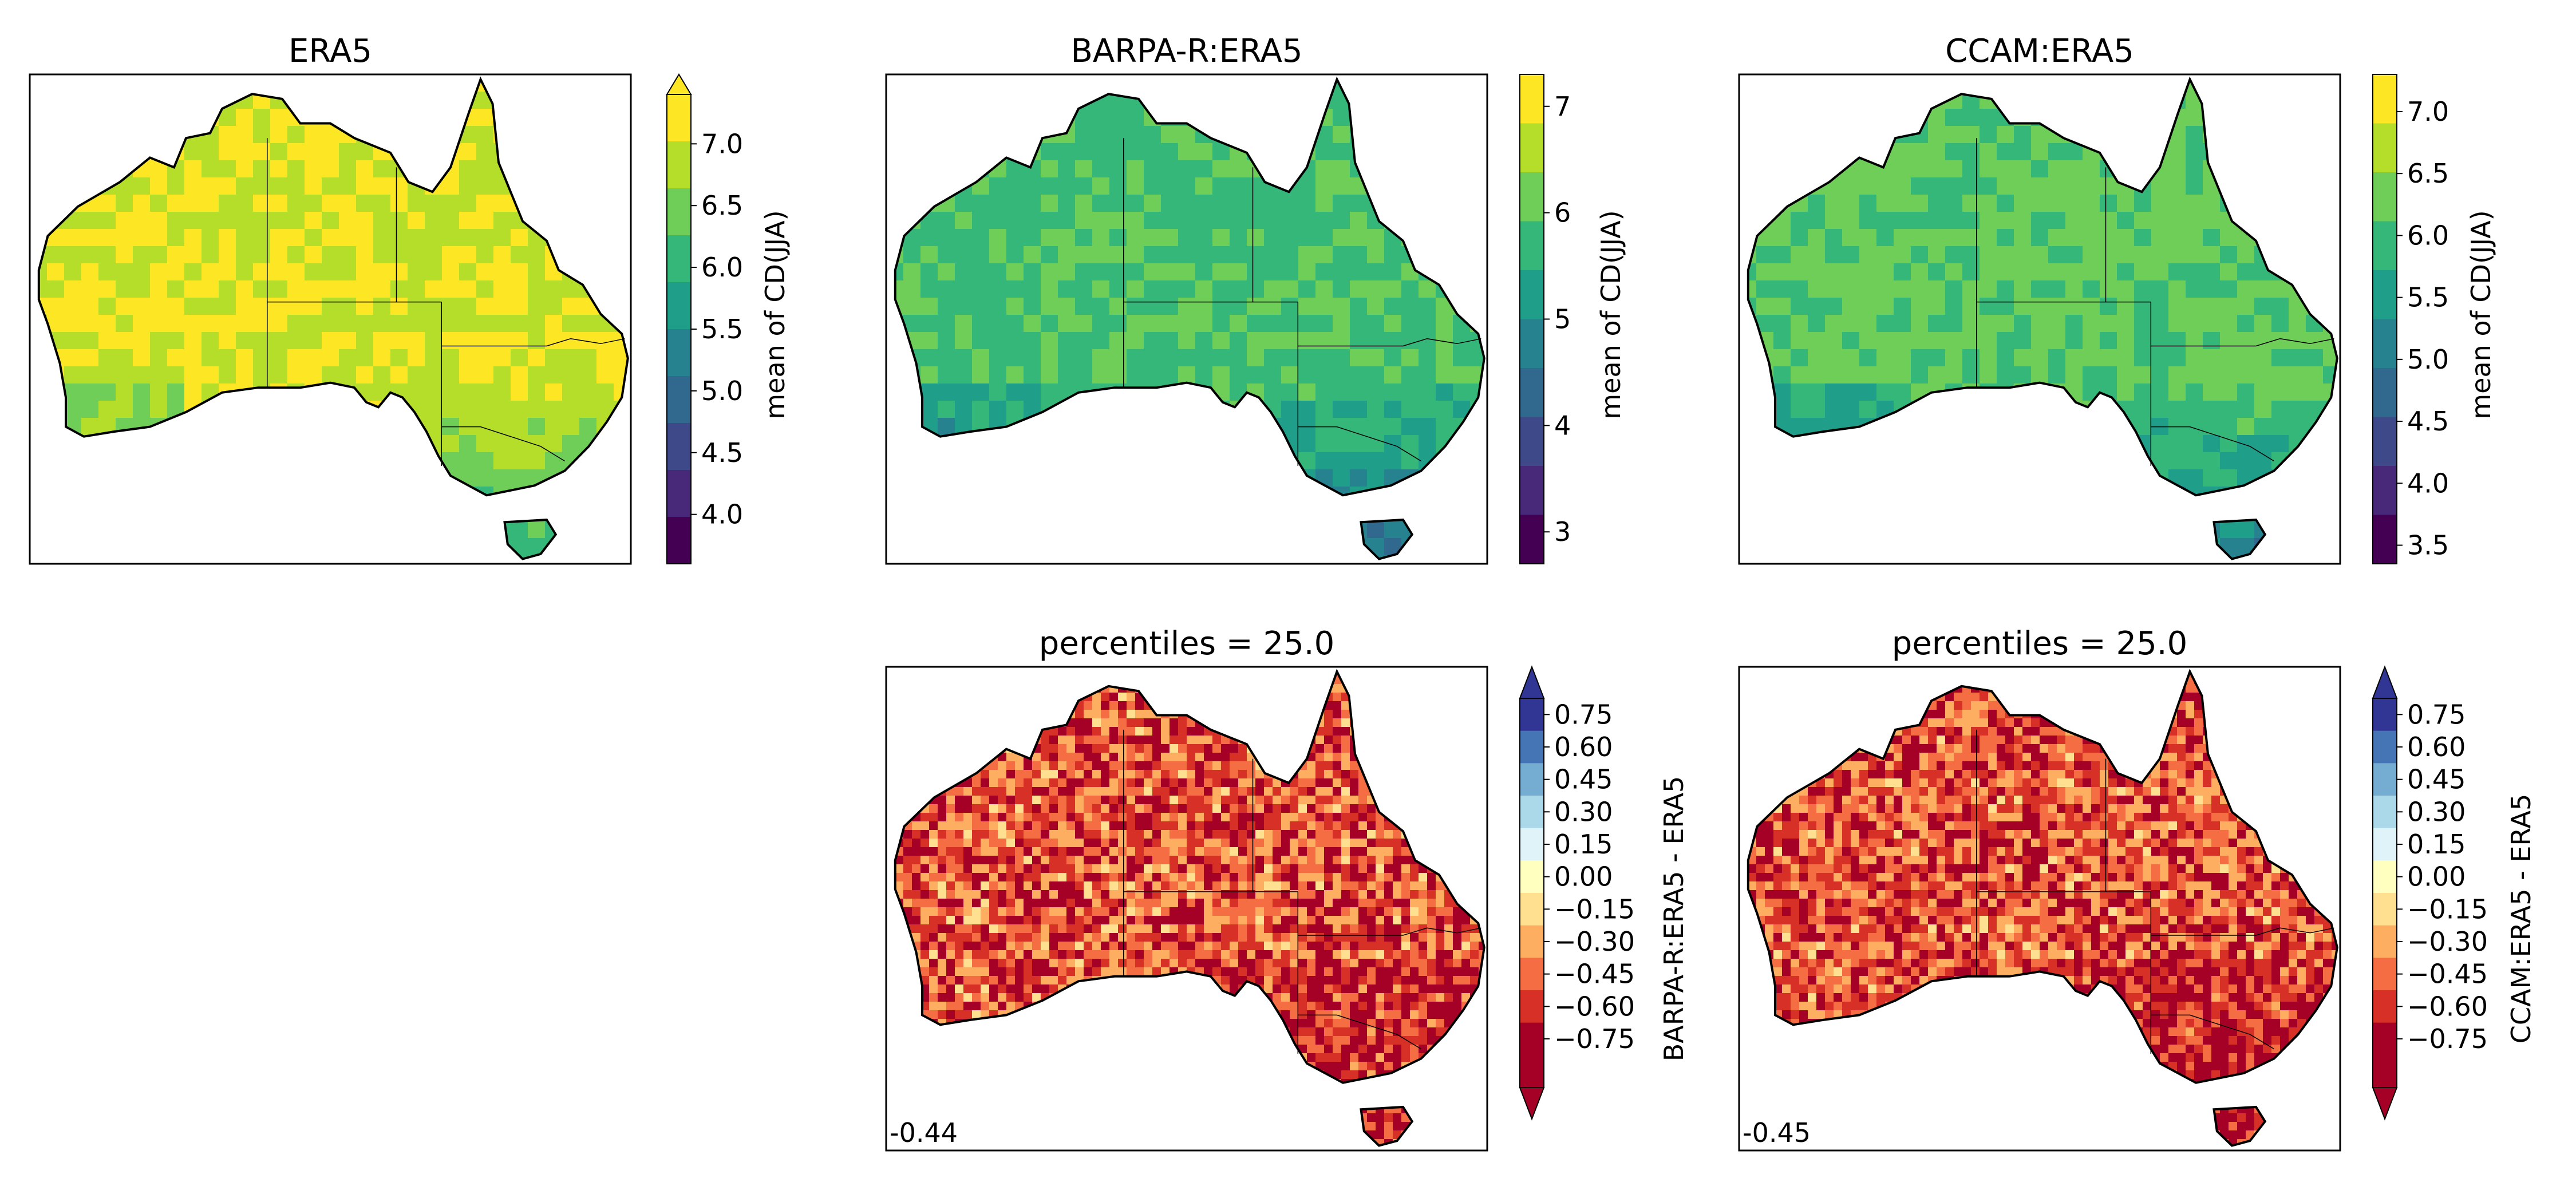  Describe the element at coordinates (1562, 212) in the screenshot. I see `colorbar-tick-label: 6` at that location.